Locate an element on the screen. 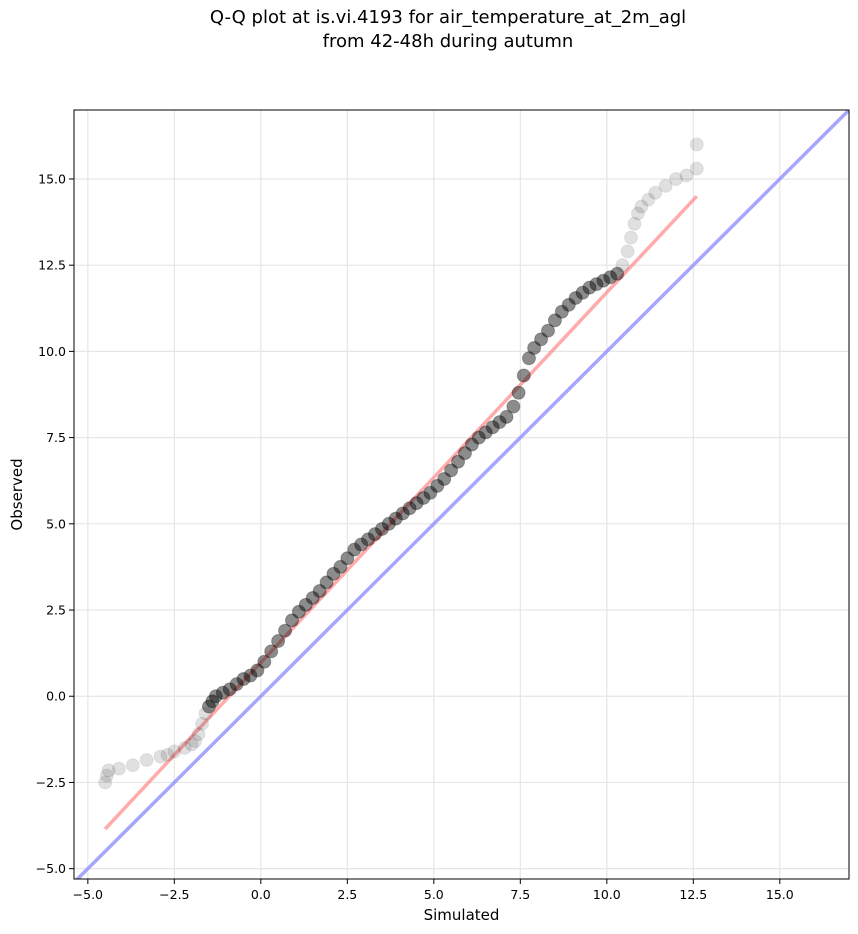 The width and height of the screenshot is (858, 934). y-axis-label: Observed is located at coordinates (17, 494).